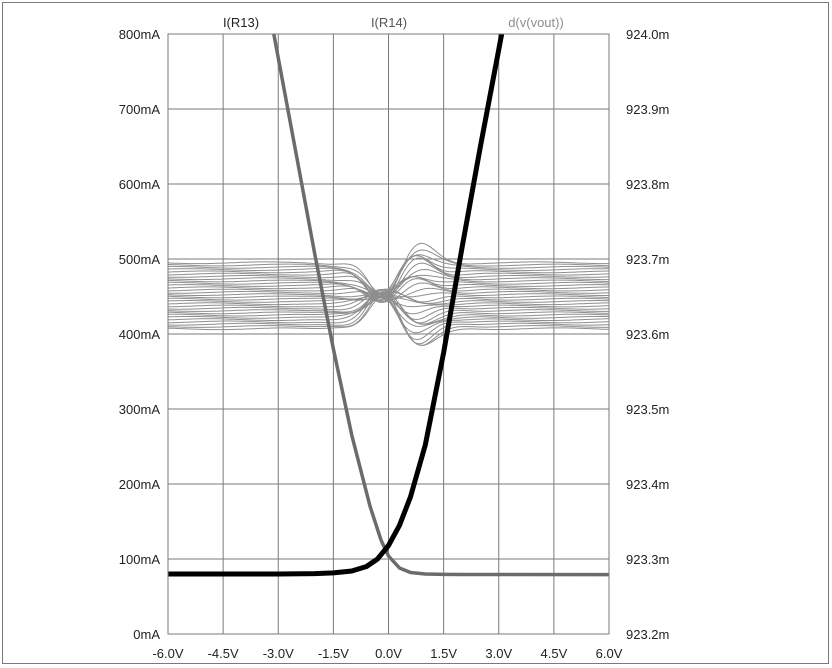 Image resolution: width=832 pixels, height=668 pixels. What do you see at coordinates (647, 34) in the screenshot?
I see `y-right-tick-label: 924.0m` at bounding box center [647, 34].